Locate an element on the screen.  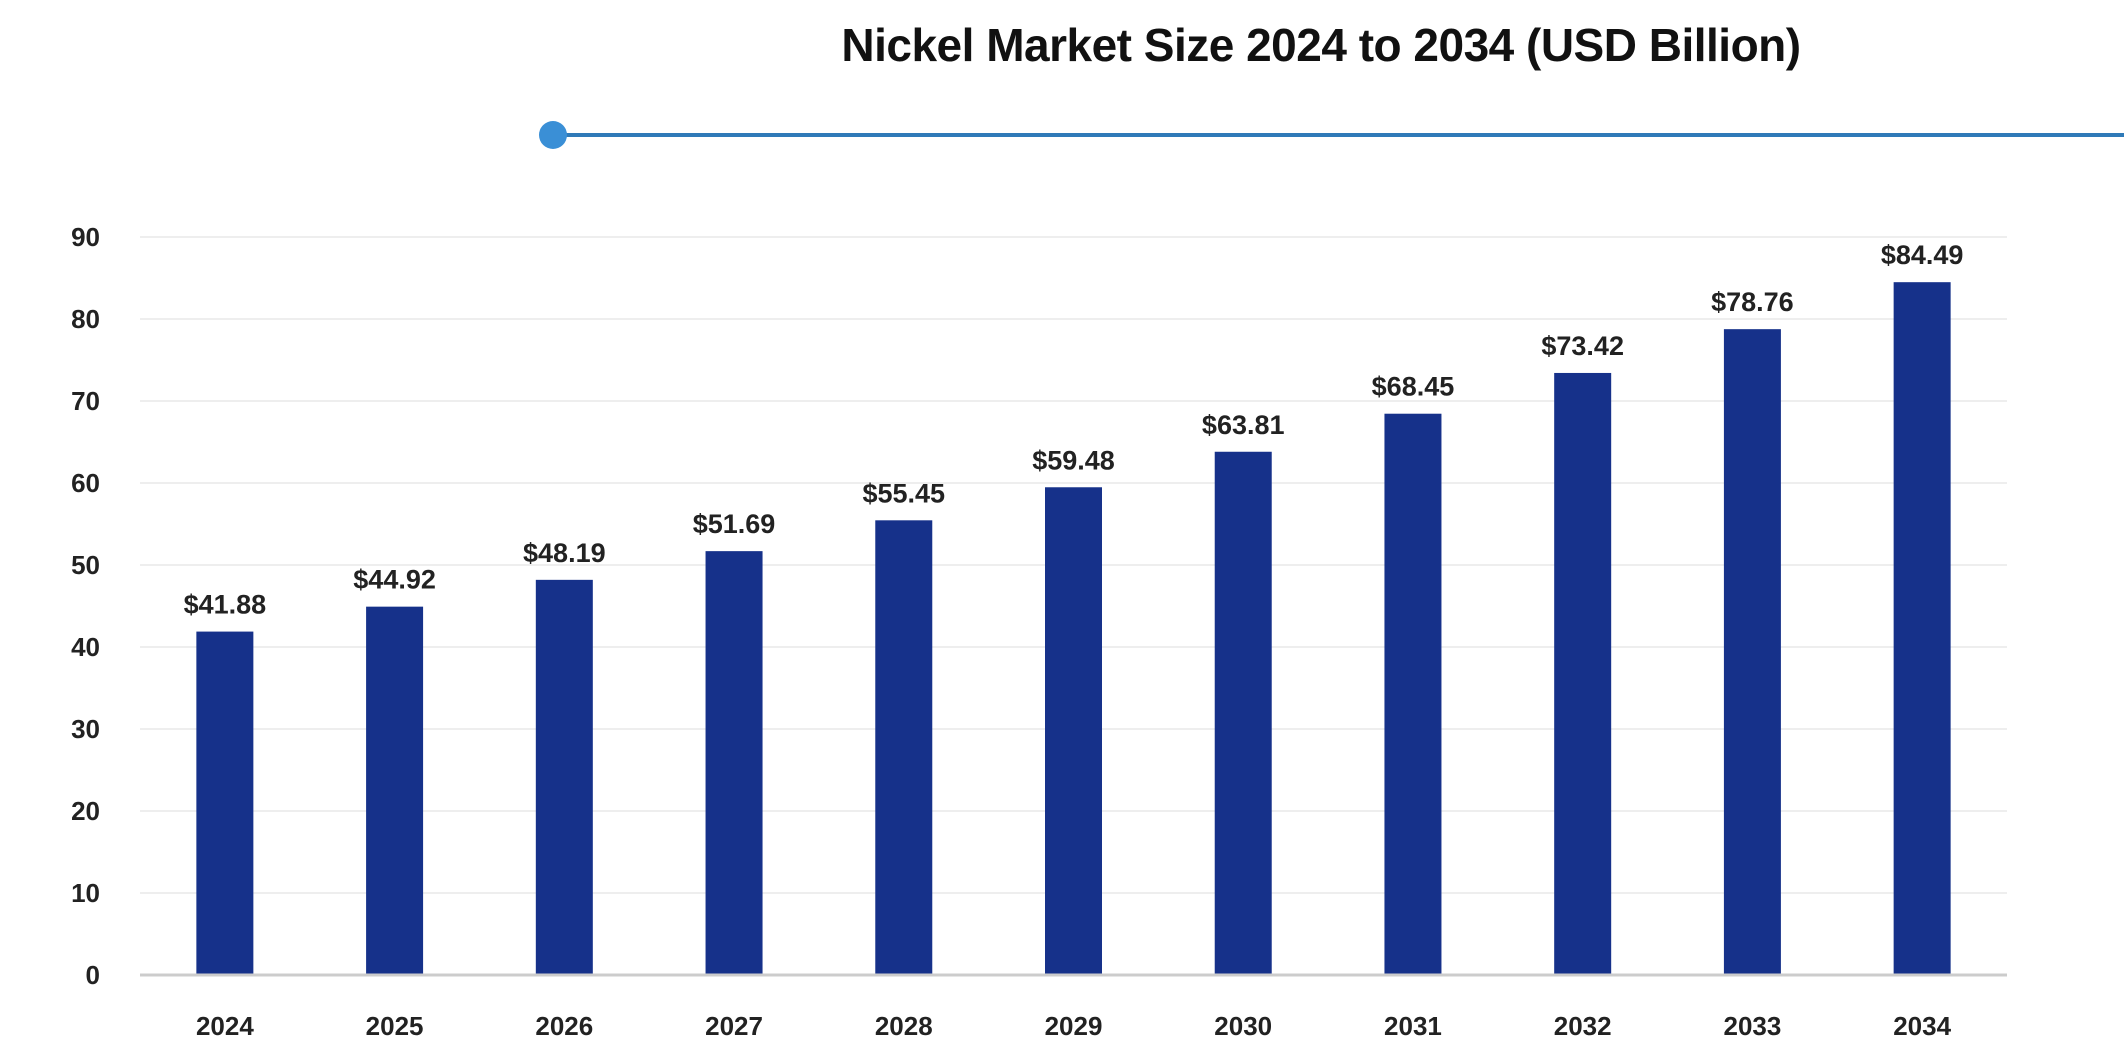
x-tick-label: 2031 is located at coordinates (1413, 1026).